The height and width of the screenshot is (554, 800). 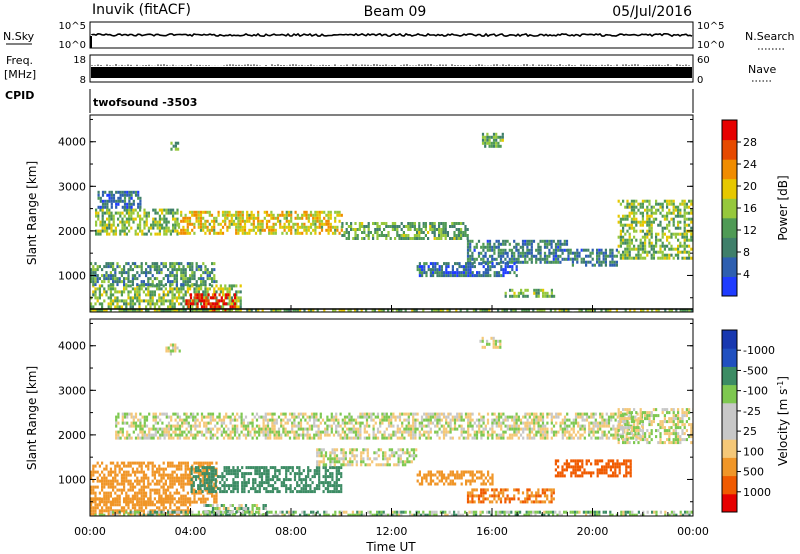 What do you see at coordinates (72, 275) in the screenshot?
I see `y-tick-label: 1000` at bounding box center [72, 275].